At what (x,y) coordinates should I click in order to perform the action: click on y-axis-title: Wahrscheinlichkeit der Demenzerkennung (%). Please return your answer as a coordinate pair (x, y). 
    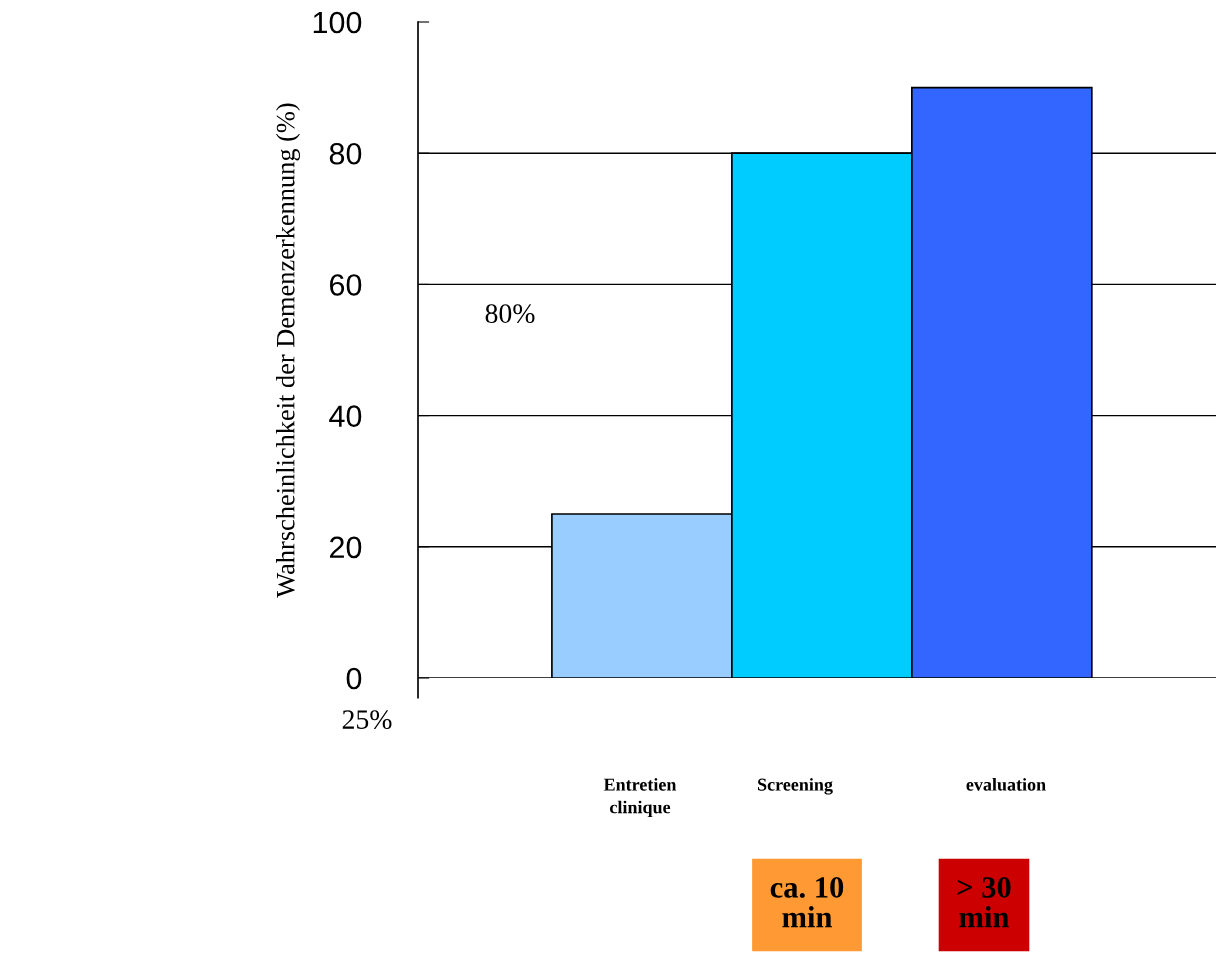
    Looking at the image, I should click on (287, 350).